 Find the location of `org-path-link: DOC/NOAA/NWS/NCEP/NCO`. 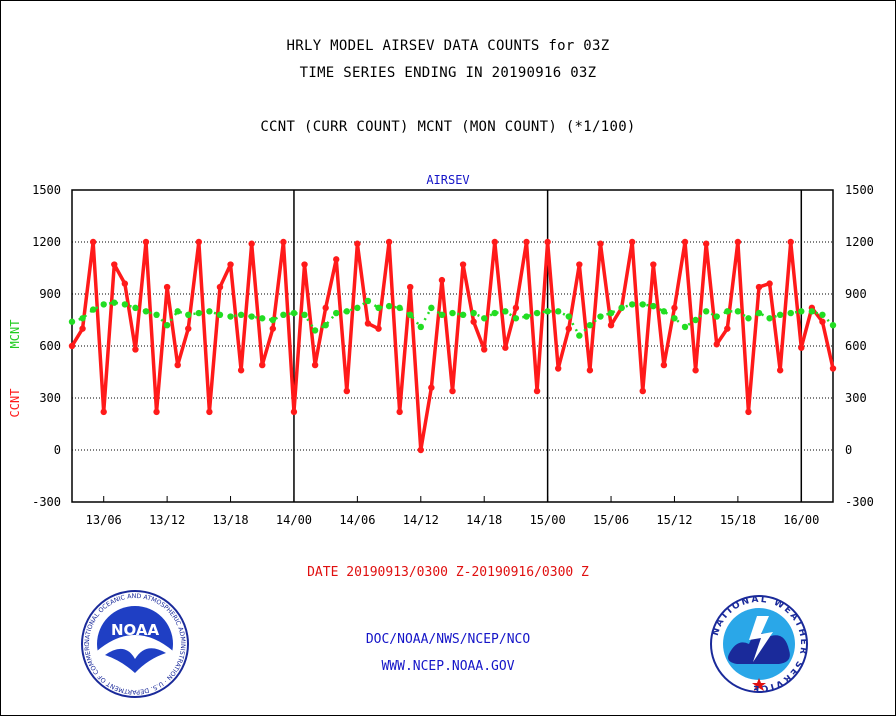

org-path-link: DOC/NOAA/NWS/NCEP/NCO is located at coordinates (448, 639).